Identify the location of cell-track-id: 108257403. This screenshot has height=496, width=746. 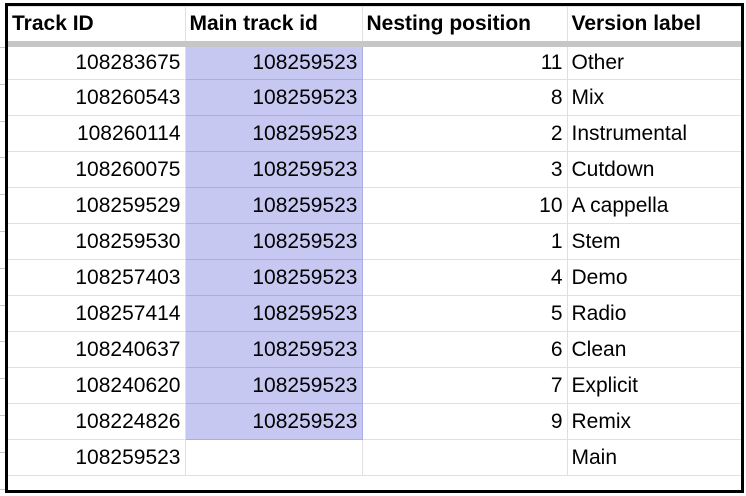
(97, 277).